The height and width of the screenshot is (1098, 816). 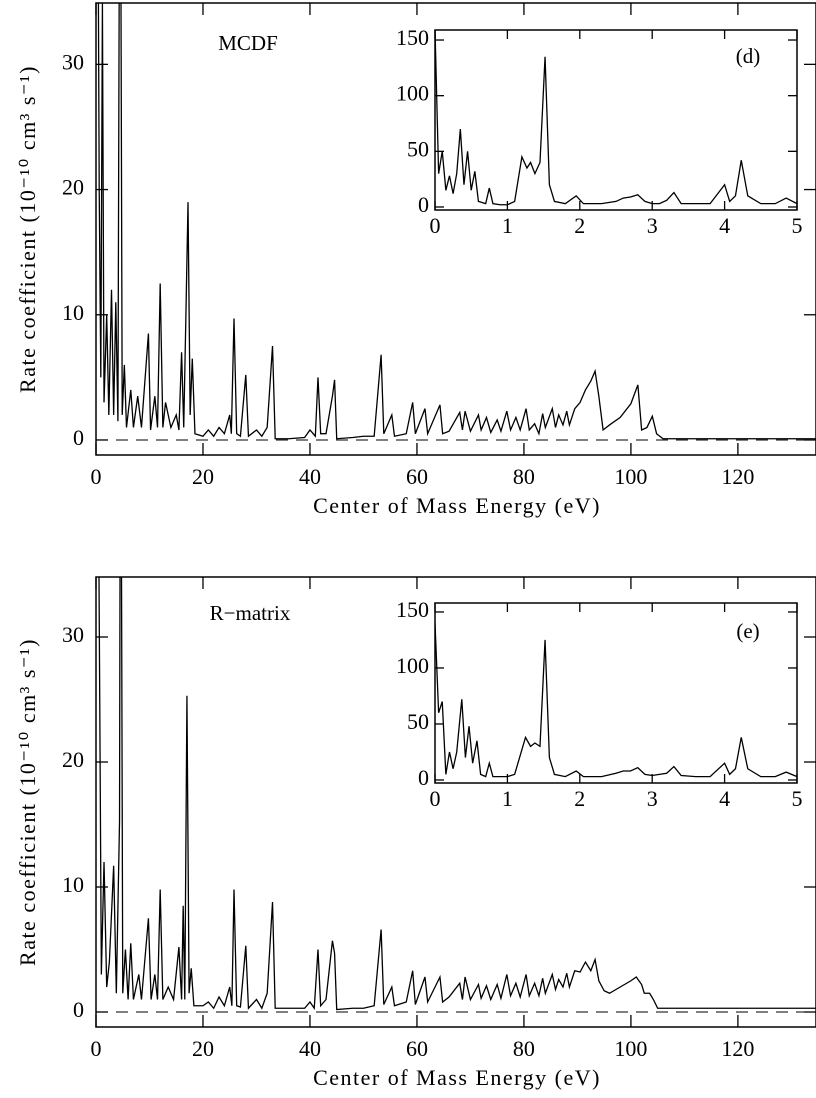 I want to click on annotation: MCDF, so click(x=248, y=43).